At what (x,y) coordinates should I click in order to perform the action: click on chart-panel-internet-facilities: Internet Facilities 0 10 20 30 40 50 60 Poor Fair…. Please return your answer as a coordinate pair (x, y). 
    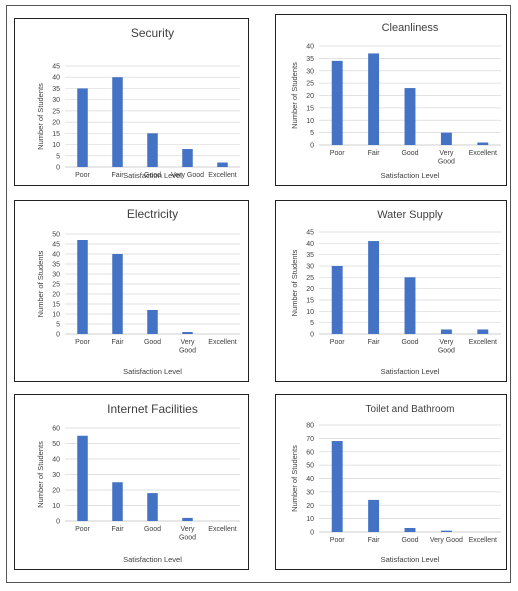
    Looking at the image, I should click on (131, 482).